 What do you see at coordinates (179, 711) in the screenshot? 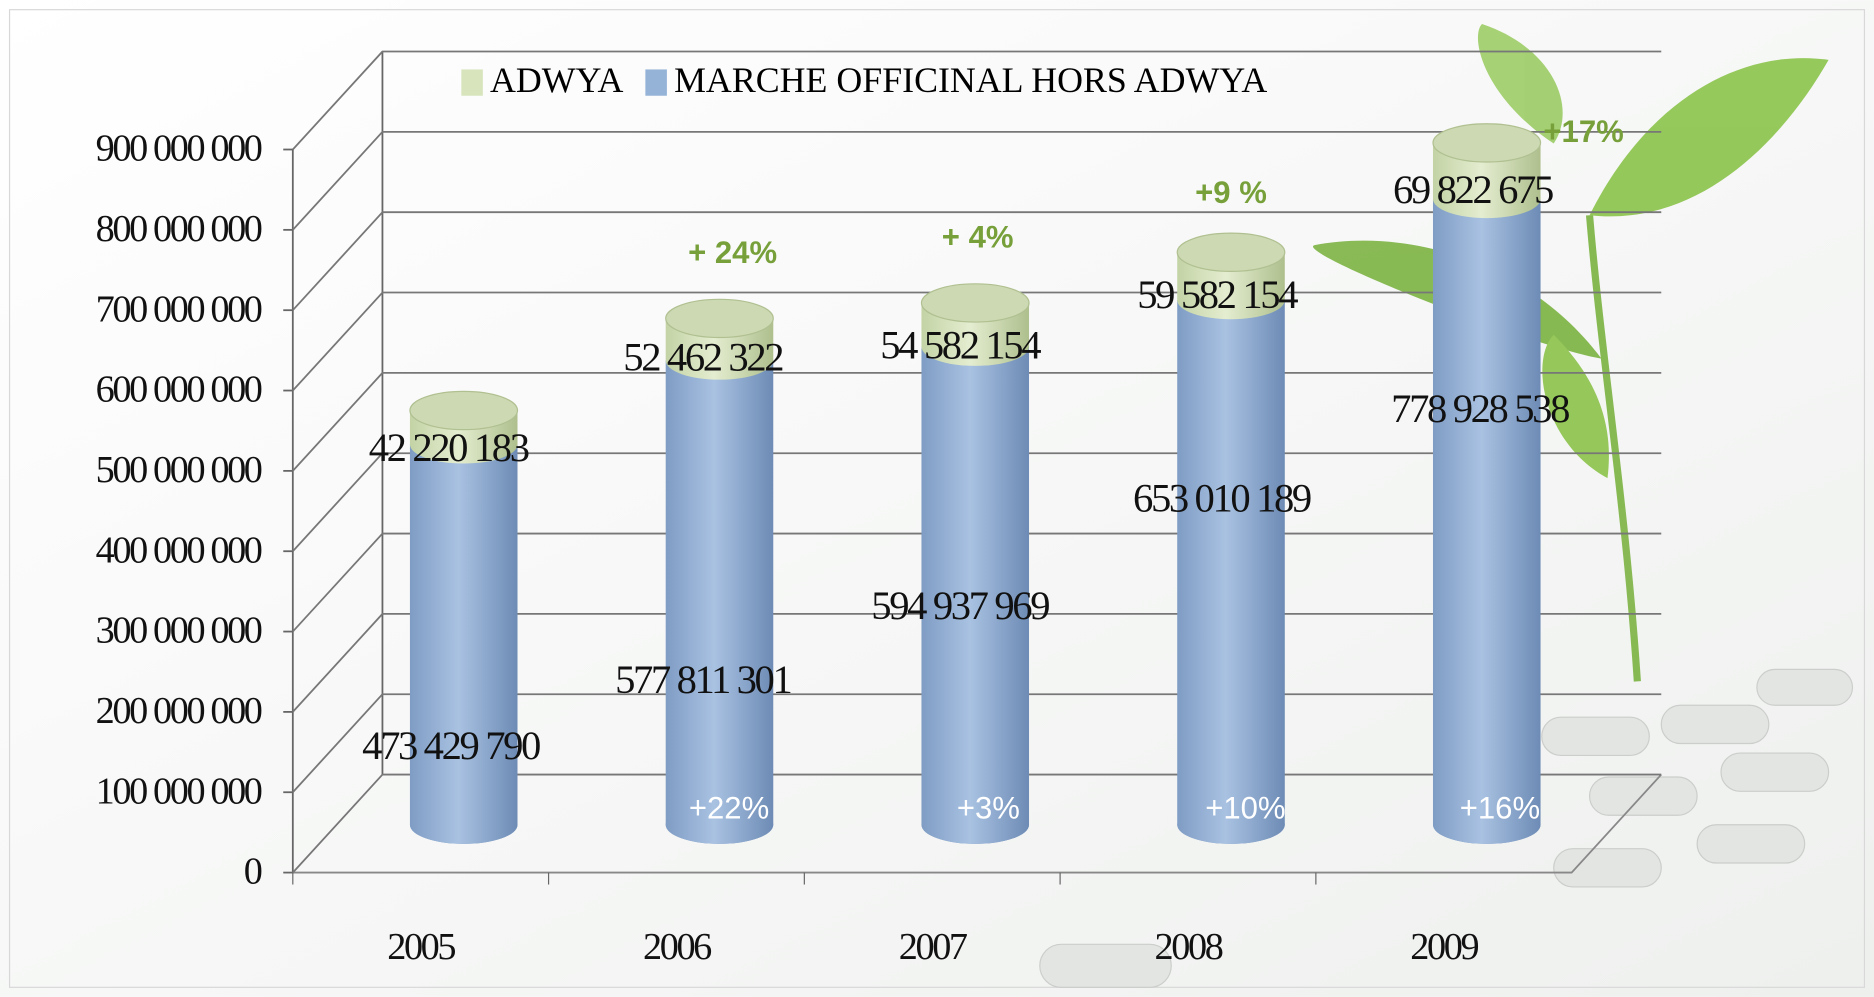
I see `y-tick-label: 200 000 000` at bounding box center [179, 711].